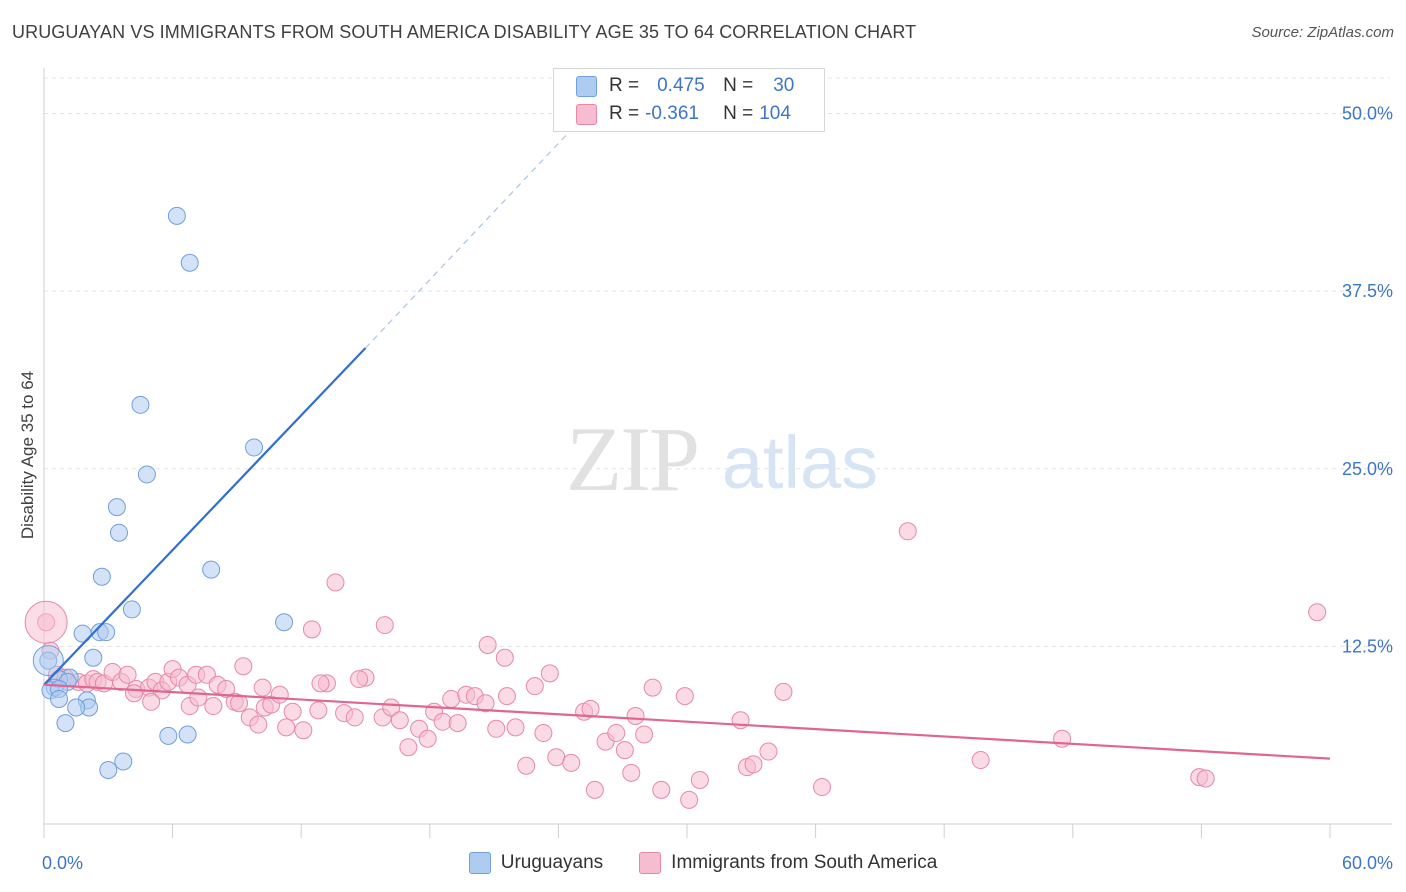 This screenshot has height=892, width=1406. Describe the element at coordinates (205, 516) in the screenshot. I see `trend-uruguayans` at that location.